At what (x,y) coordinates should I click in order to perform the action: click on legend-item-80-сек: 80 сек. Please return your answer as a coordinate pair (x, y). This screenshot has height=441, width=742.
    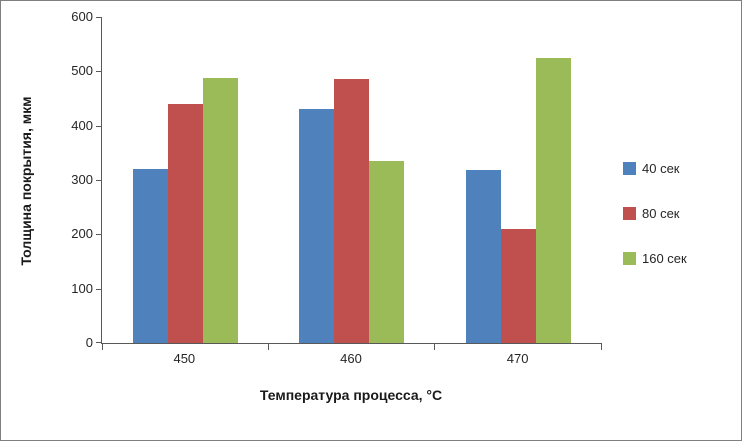
    Looking at the image, I should click on (655, 213).